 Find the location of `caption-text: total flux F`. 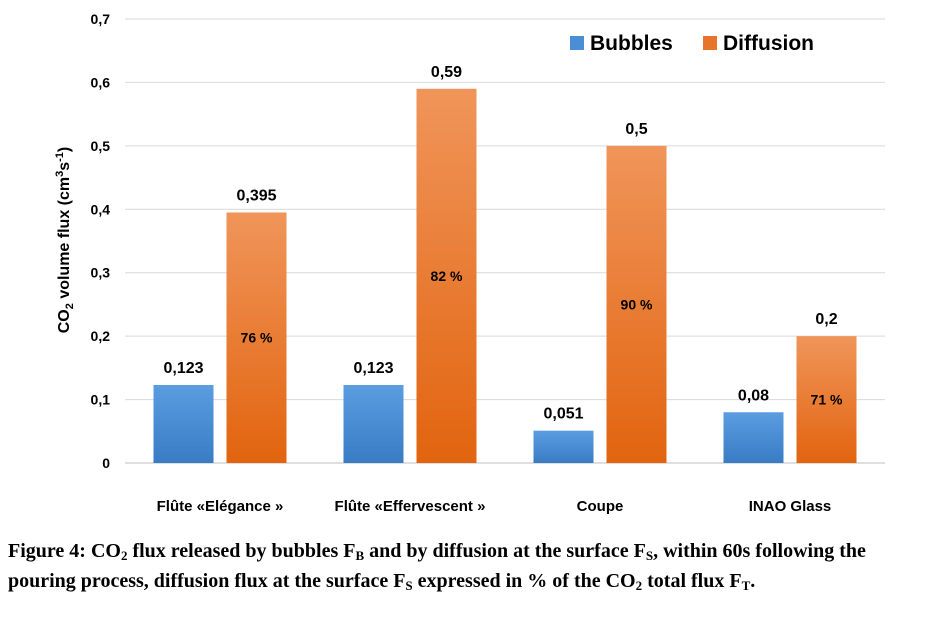

caption-text: total flux F is located at coordinates (692, 581).